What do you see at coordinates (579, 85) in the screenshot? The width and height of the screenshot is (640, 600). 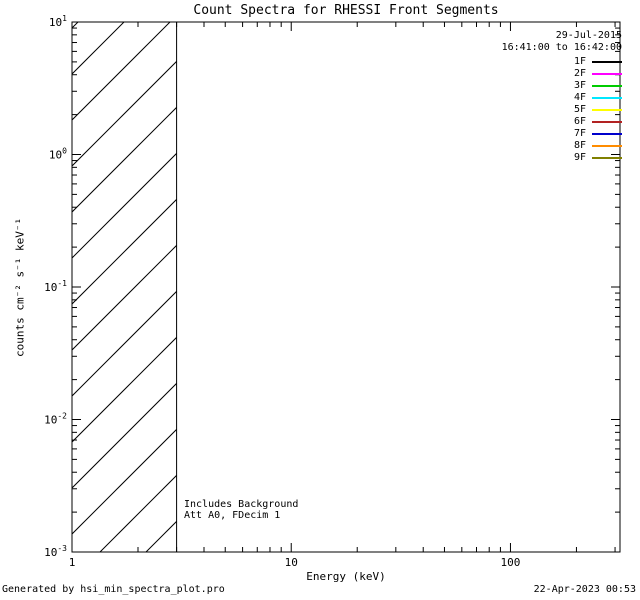 I see `legend-entry-label: 3F` at bounding box center [579, 85].